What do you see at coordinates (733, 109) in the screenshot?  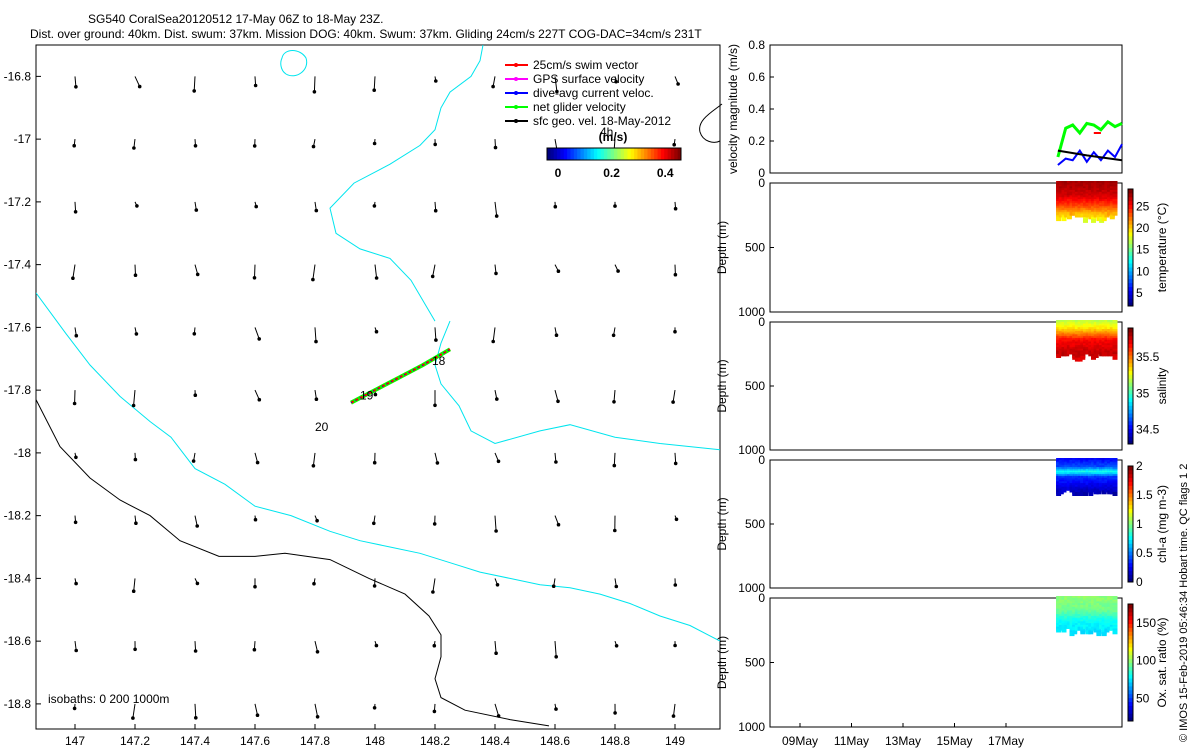 I see `panel-ylabel-velocity: velocity magnitude (m/s)` at bounding box center [733, 109].